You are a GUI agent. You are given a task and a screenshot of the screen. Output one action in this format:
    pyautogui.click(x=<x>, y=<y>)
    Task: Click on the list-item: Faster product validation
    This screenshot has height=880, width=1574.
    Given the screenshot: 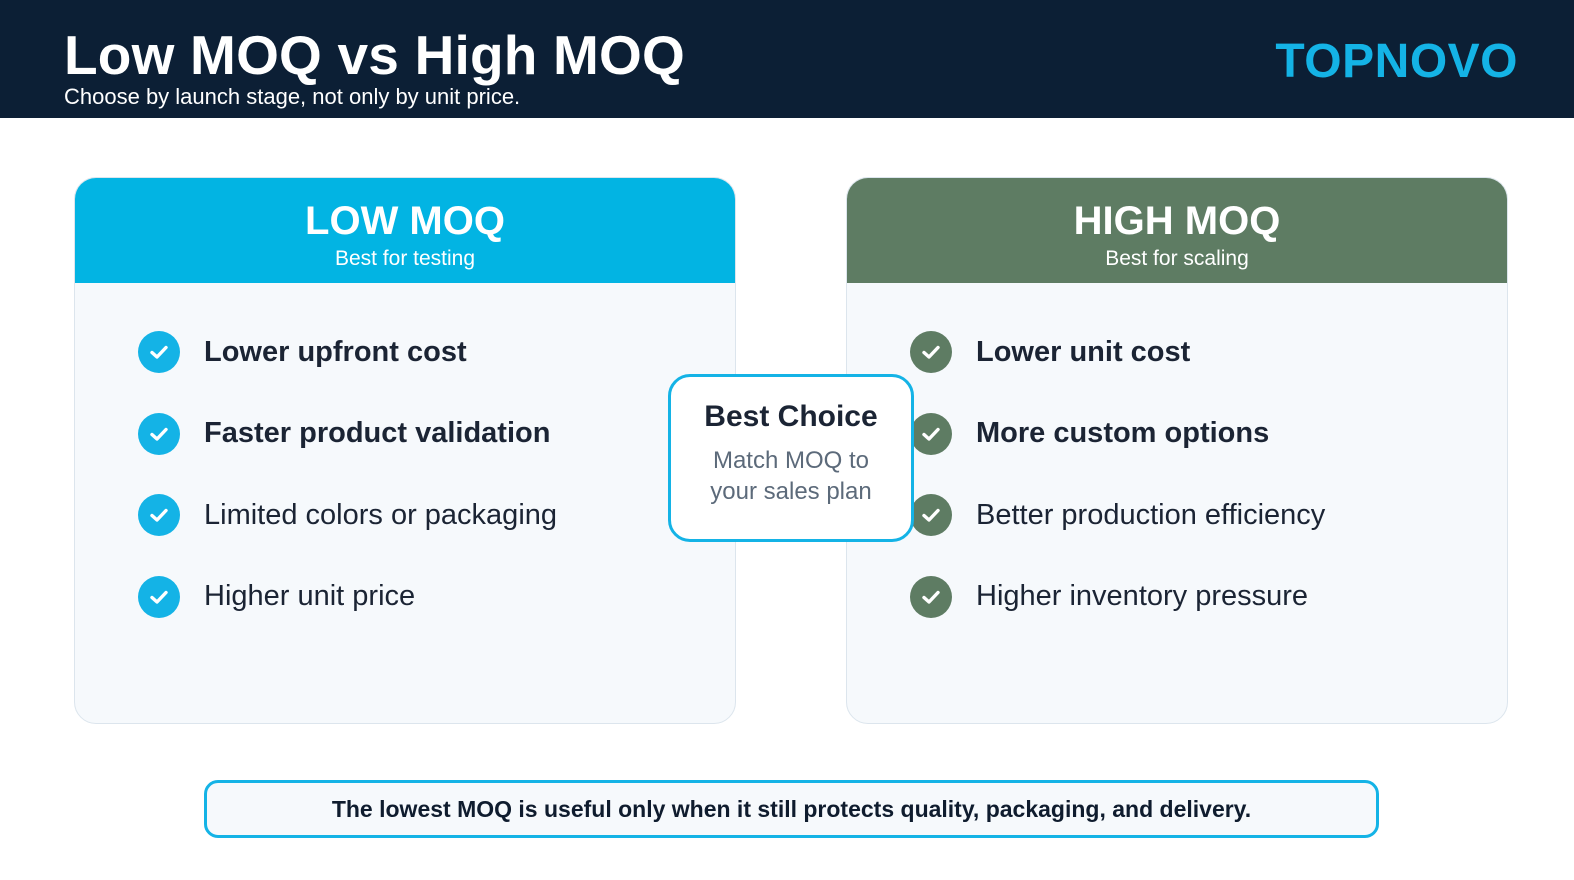 What is the action you would take?
    pyautogui.click(x=436, y=433)
    